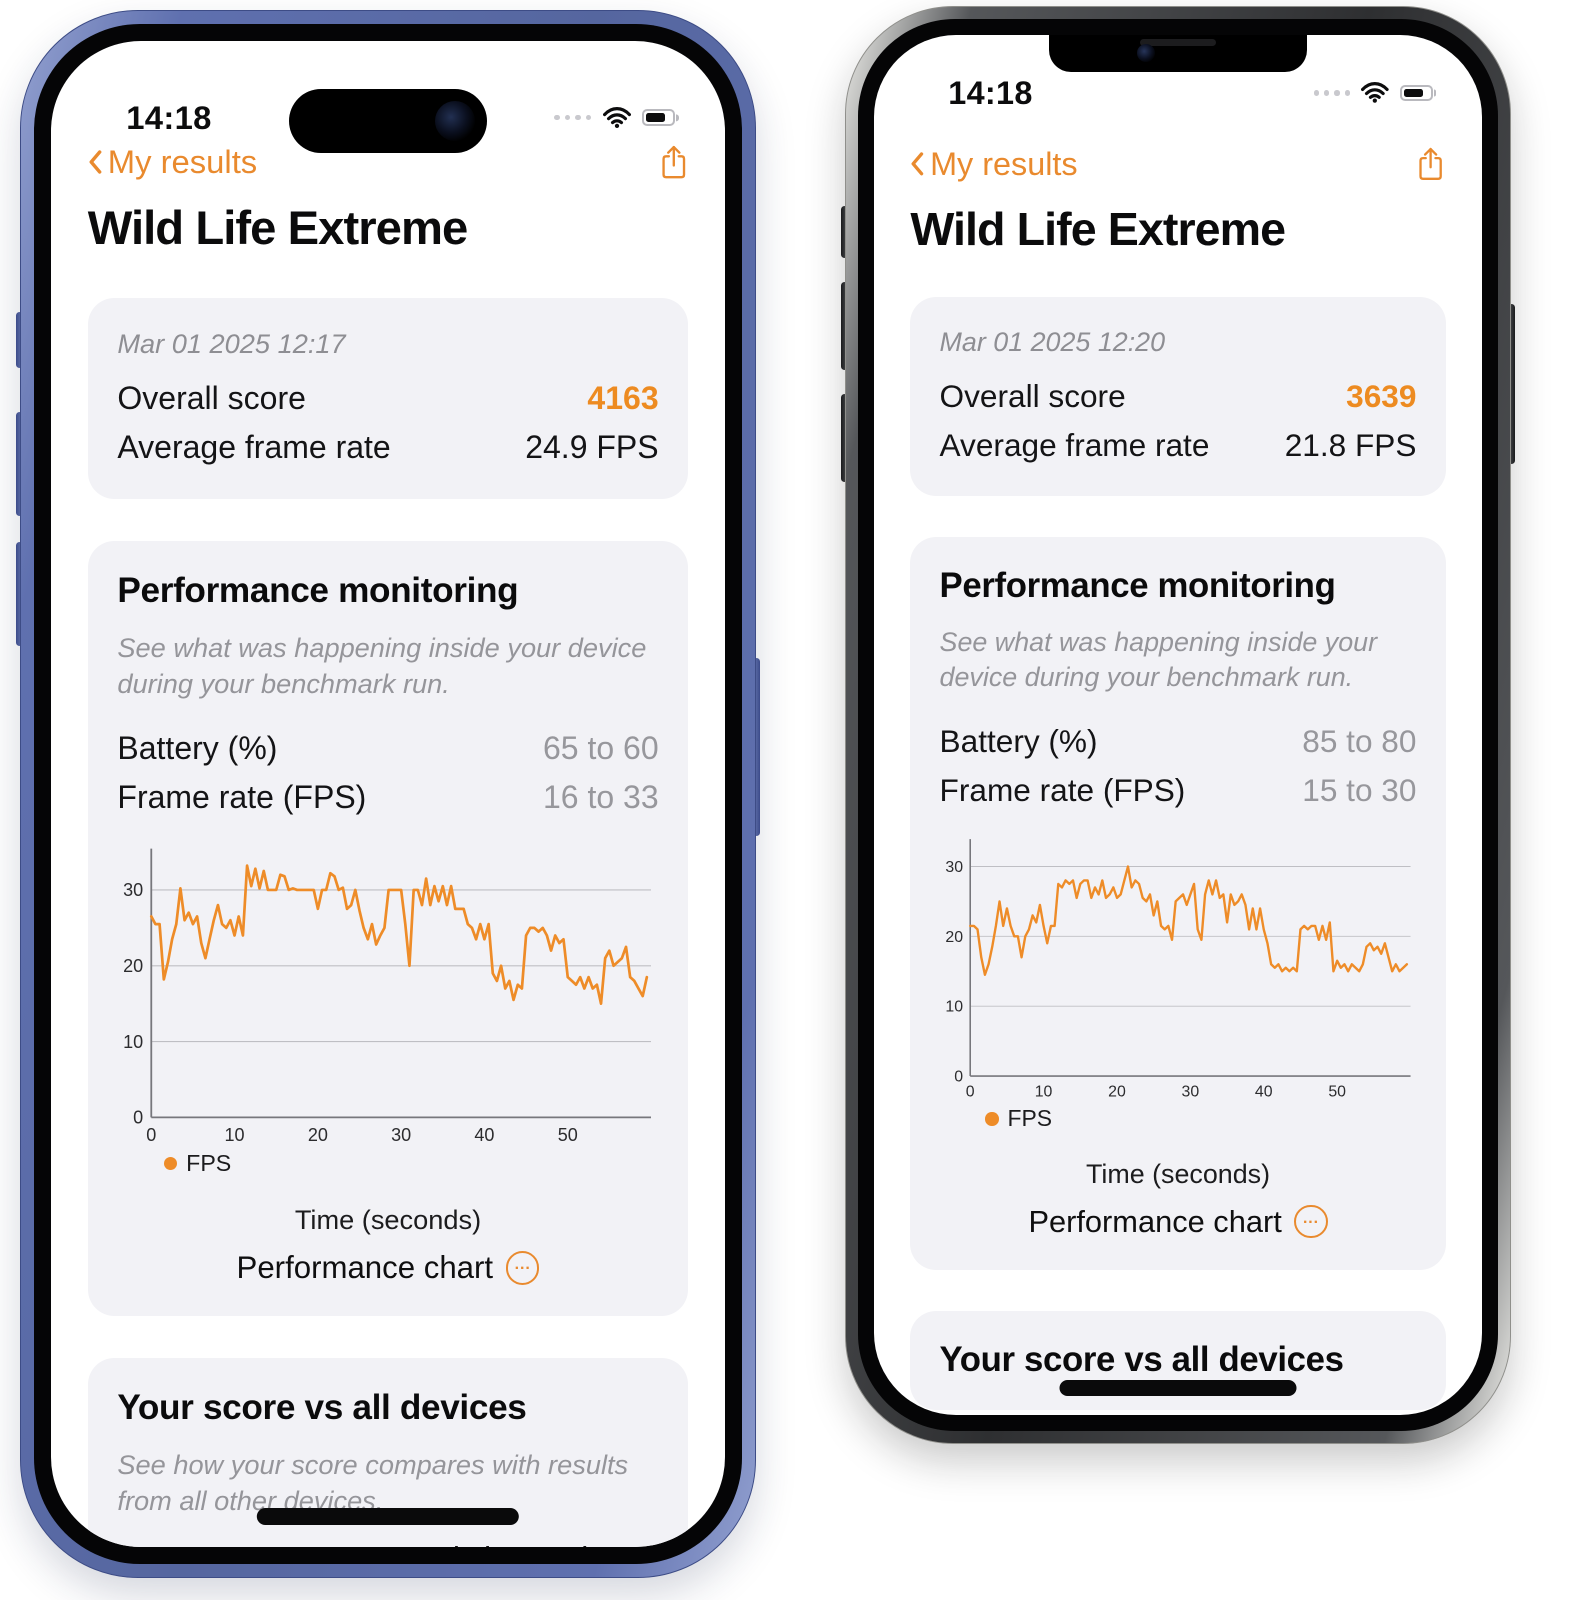 Image resolution: width=1578 pixels, height=1600 pixels. I want to click on notch, so click(1178, 53).